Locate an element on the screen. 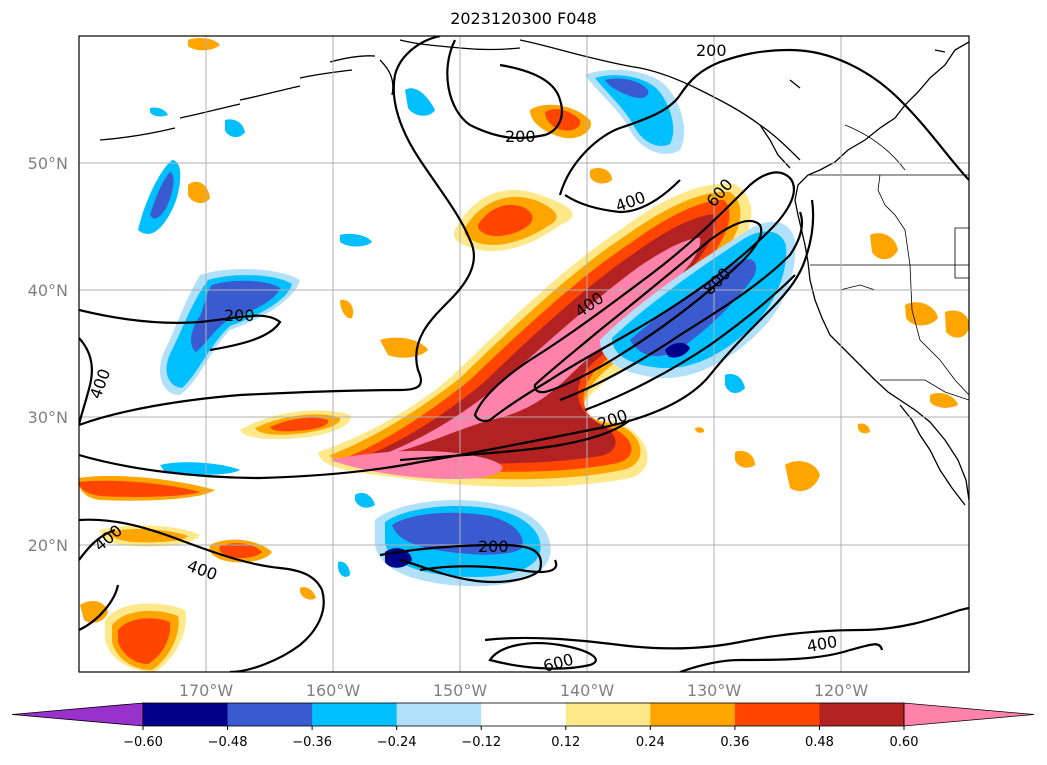 The image size is (1047, 765). colorbar-frame is located at coordinates (523, 714).